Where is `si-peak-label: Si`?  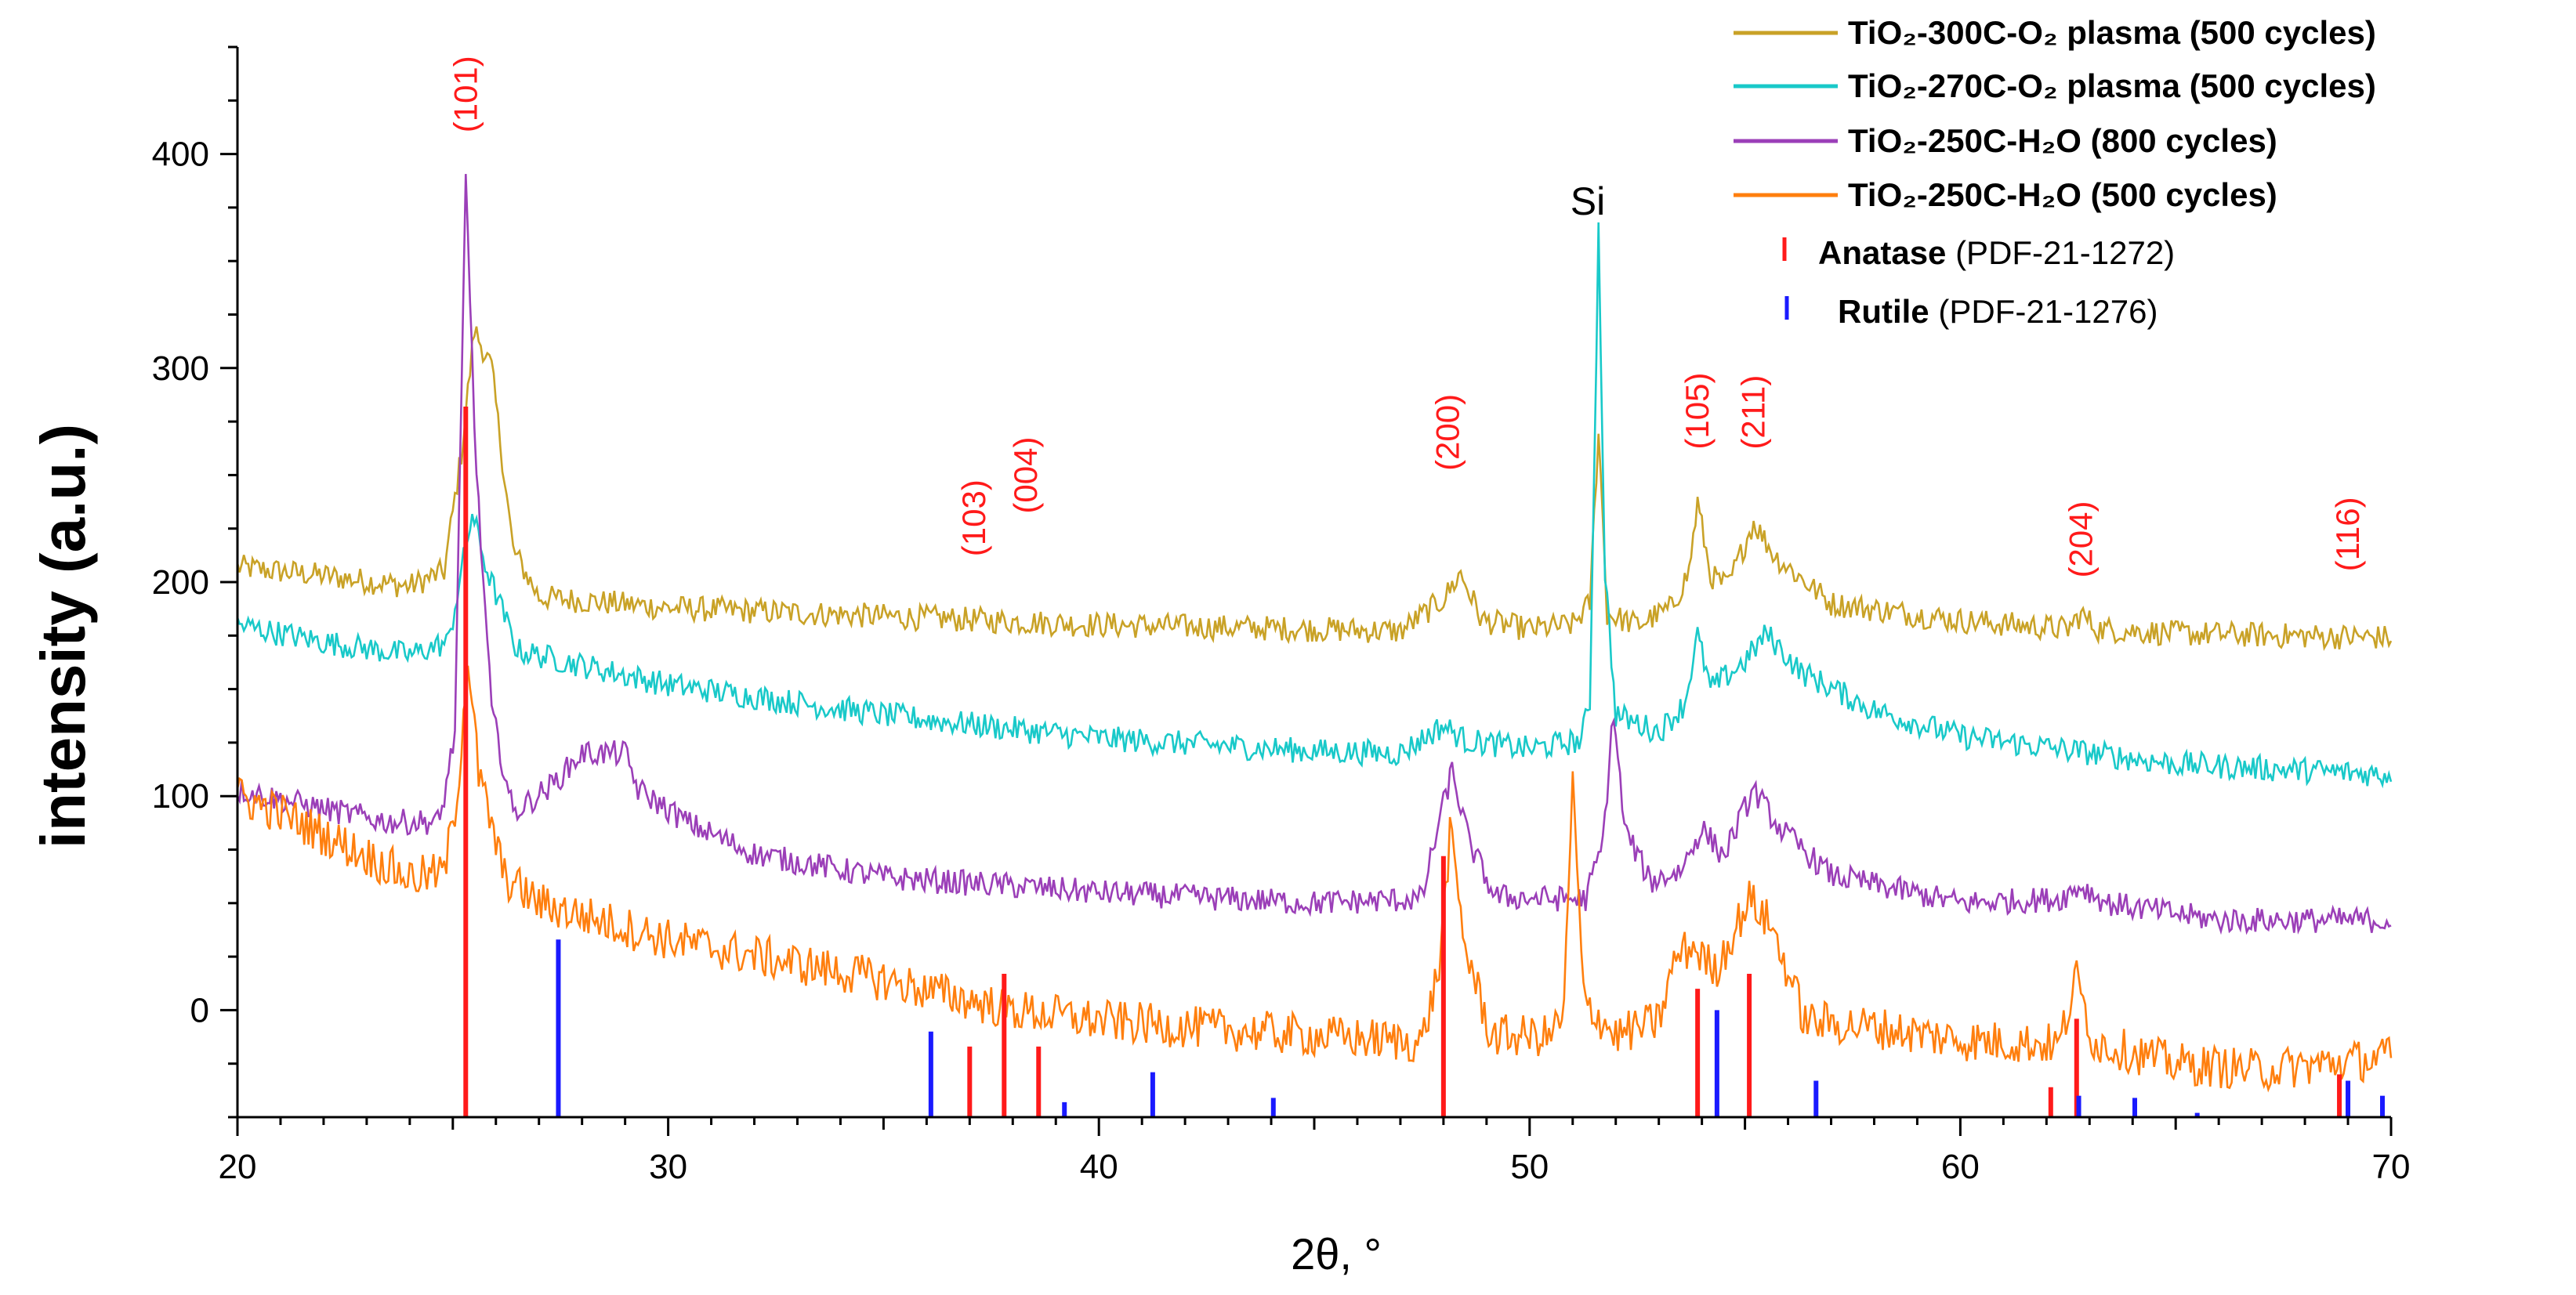
si-peak-label: Si is located at coordinates (1588, 201).